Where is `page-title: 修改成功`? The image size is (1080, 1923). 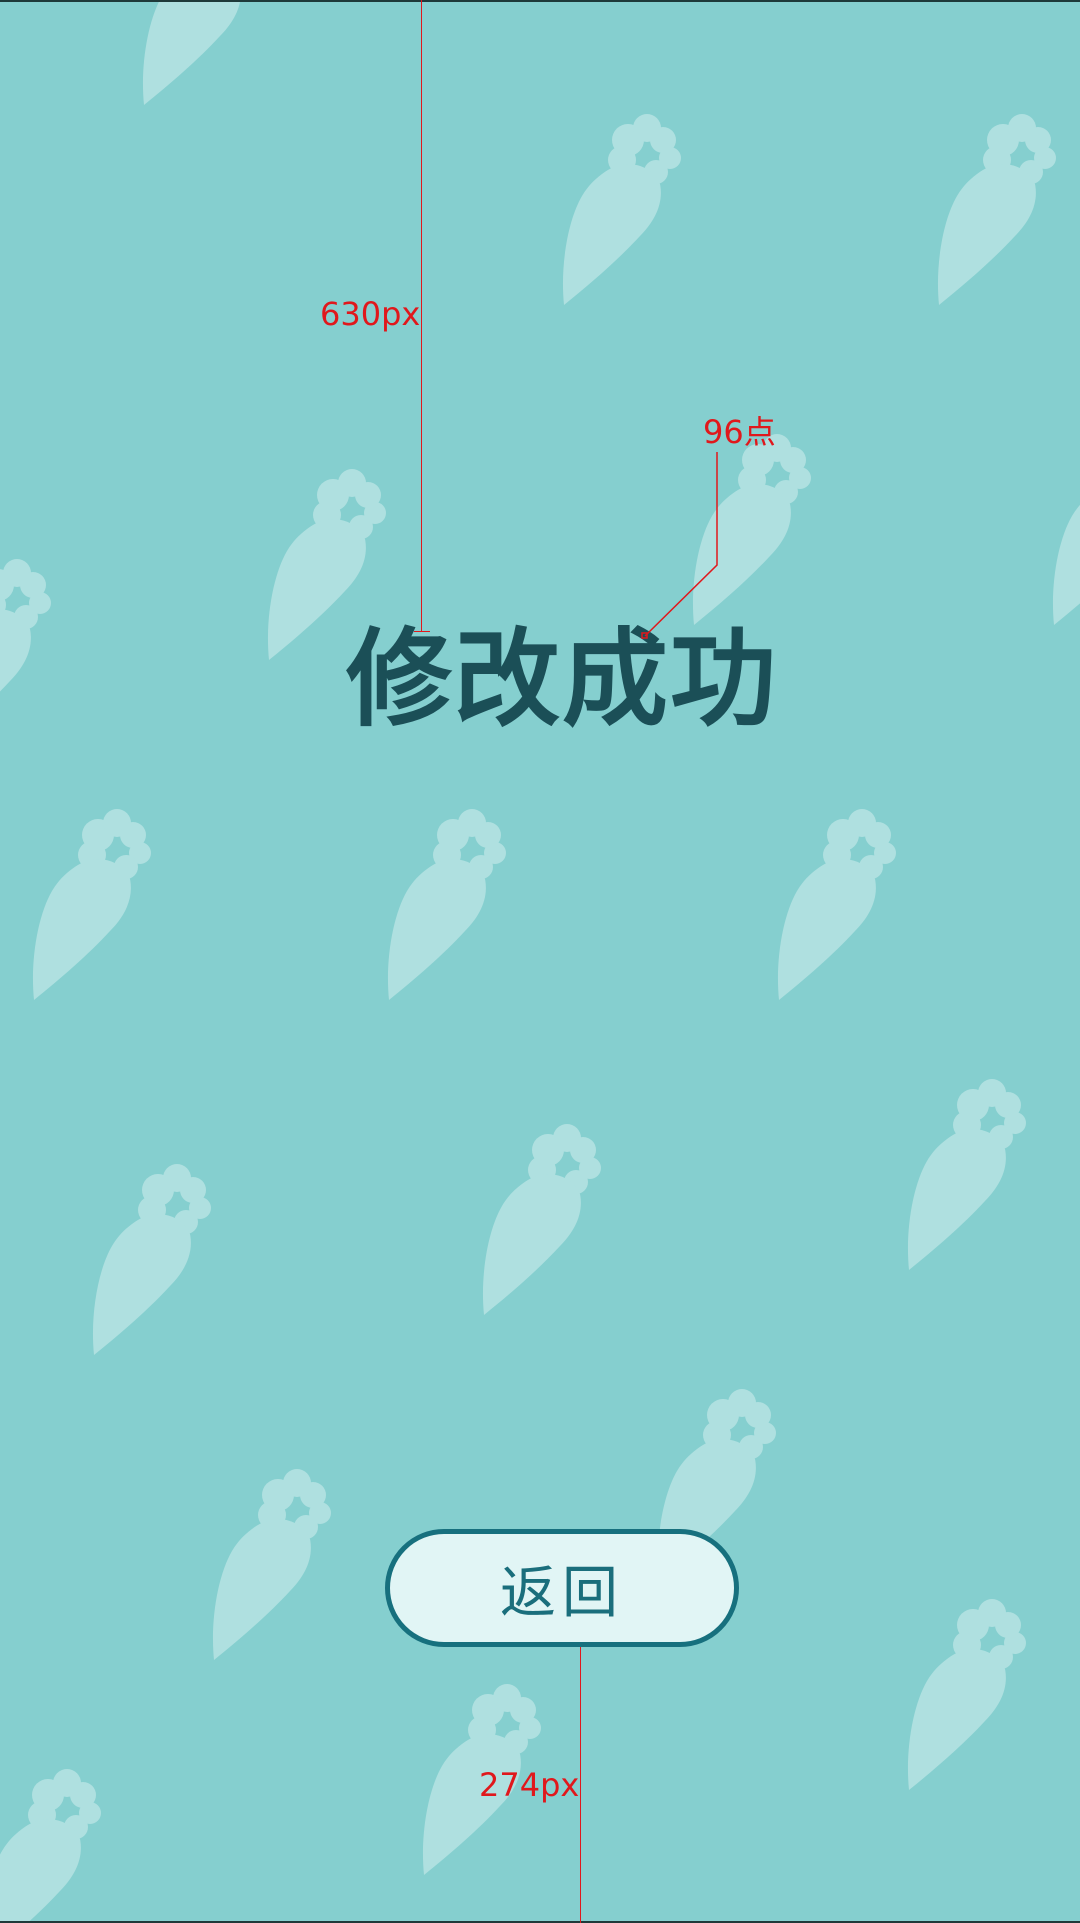
page-title: 修改成功 is located at coordinates (562, 679).